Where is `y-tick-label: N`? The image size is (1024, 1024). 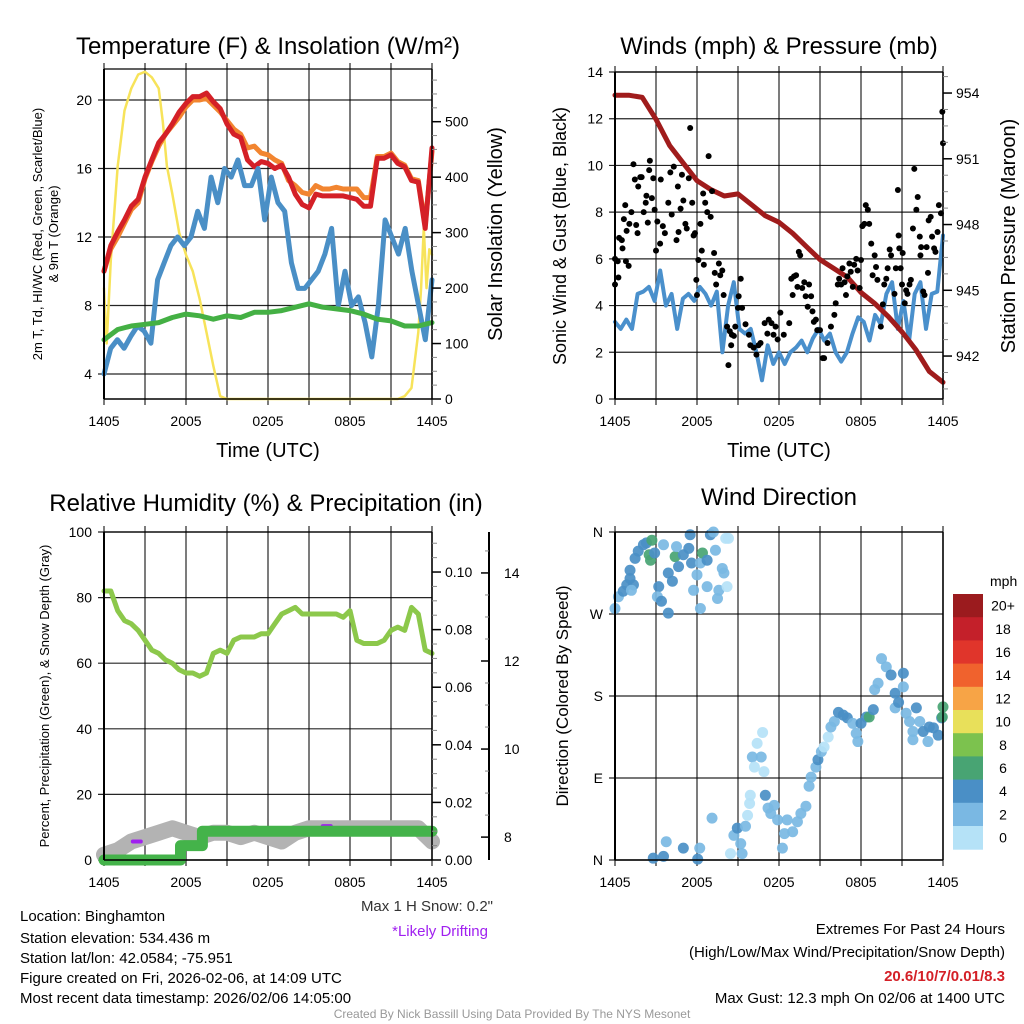 y-tick-label: N is located at coordinates (598, 860).